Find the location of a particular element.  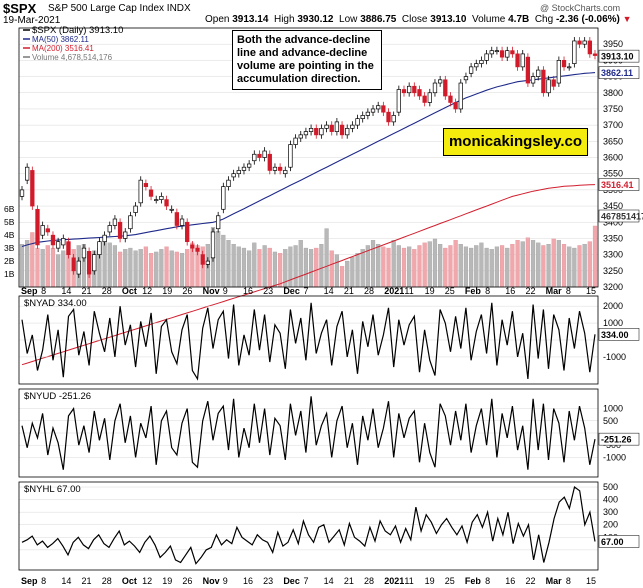

x-axis-label: 9 is located at coordinates (225, 581).